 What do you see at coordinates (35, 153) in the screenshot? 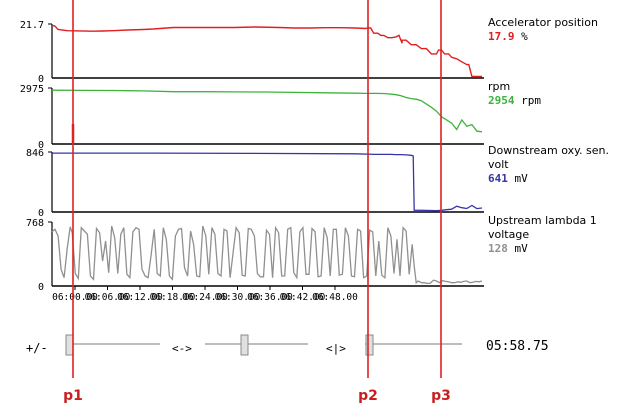
I see `y-max-label: 846` at bounding box center [35, 153].